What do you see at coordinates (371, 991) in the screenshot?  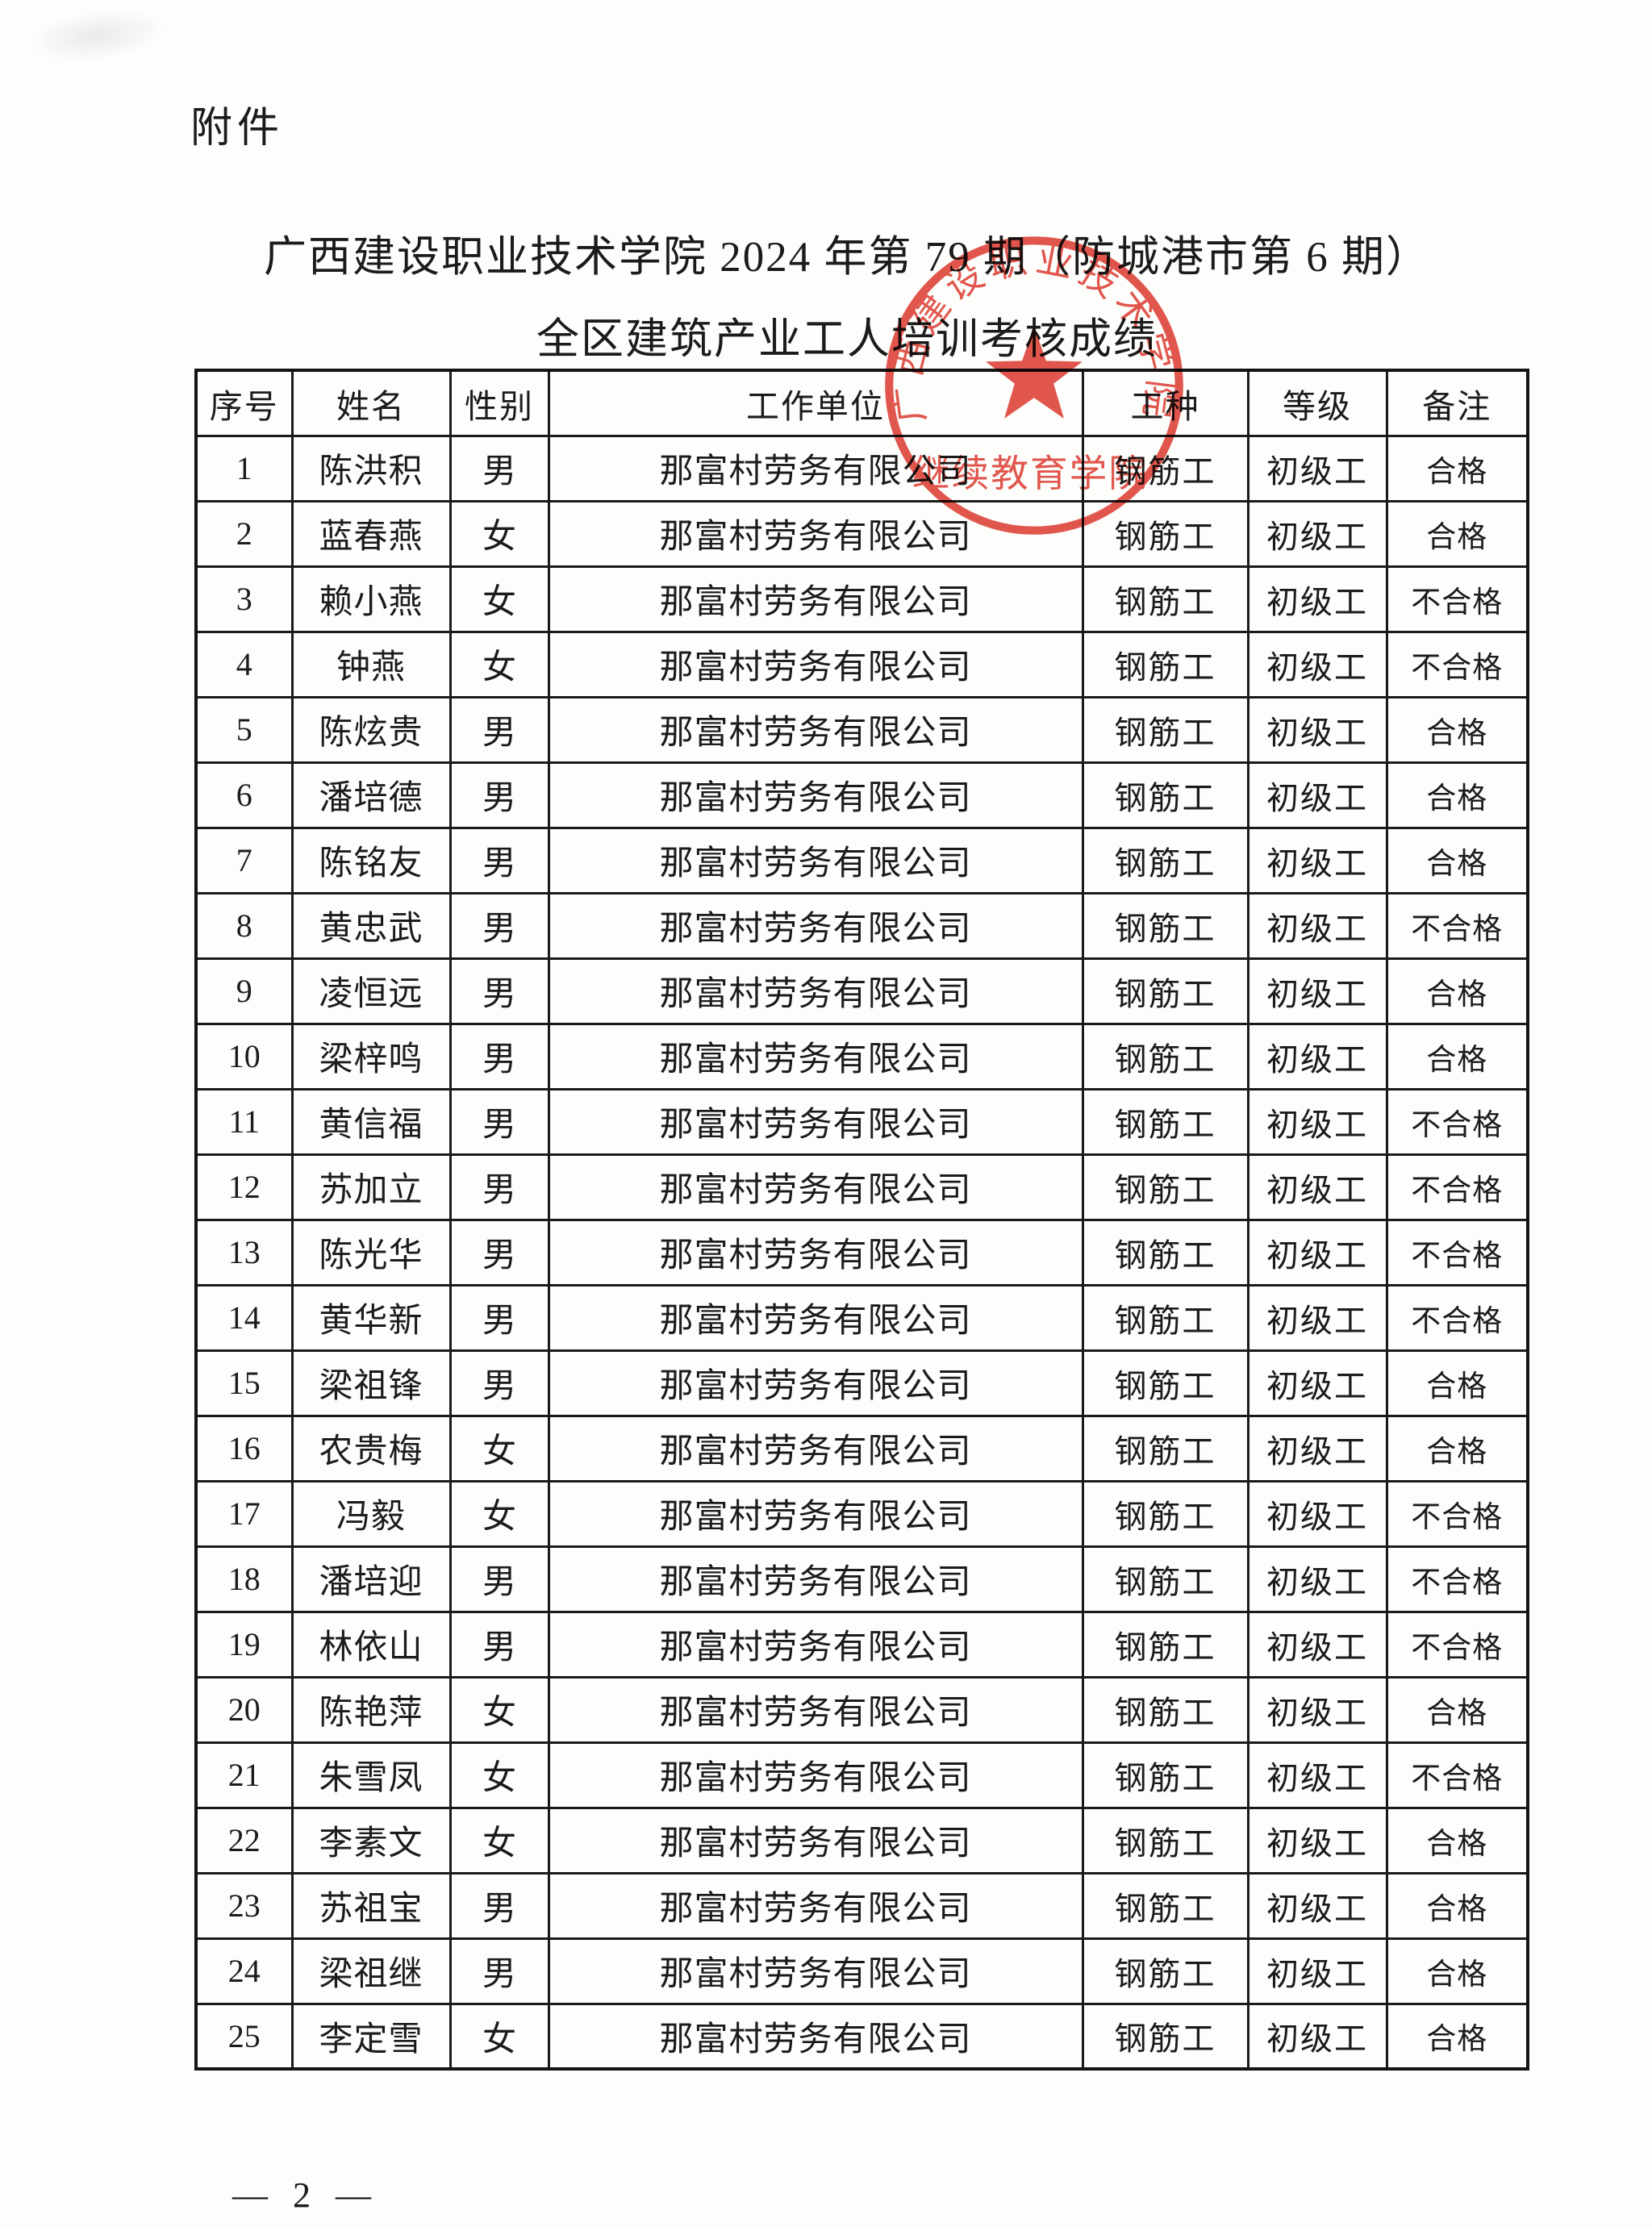 I see `cell-name: 凌恒远` at bounding box center [371, 991].